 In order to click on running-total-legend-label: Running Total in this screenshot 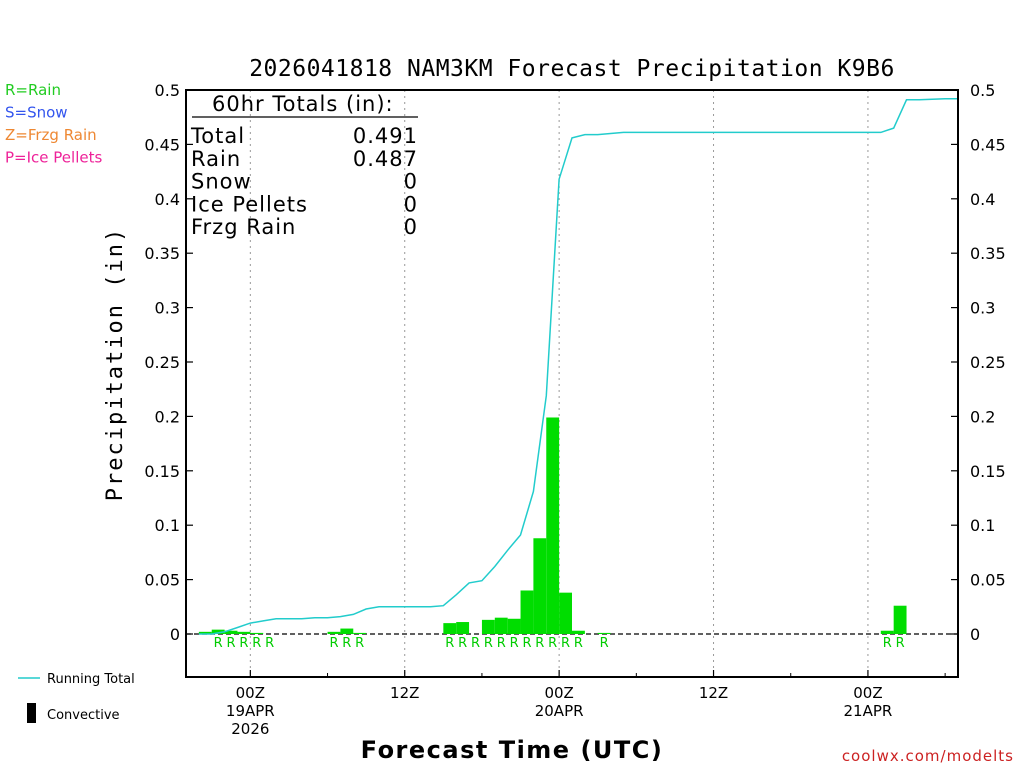, I will do `click(91, 679)`.